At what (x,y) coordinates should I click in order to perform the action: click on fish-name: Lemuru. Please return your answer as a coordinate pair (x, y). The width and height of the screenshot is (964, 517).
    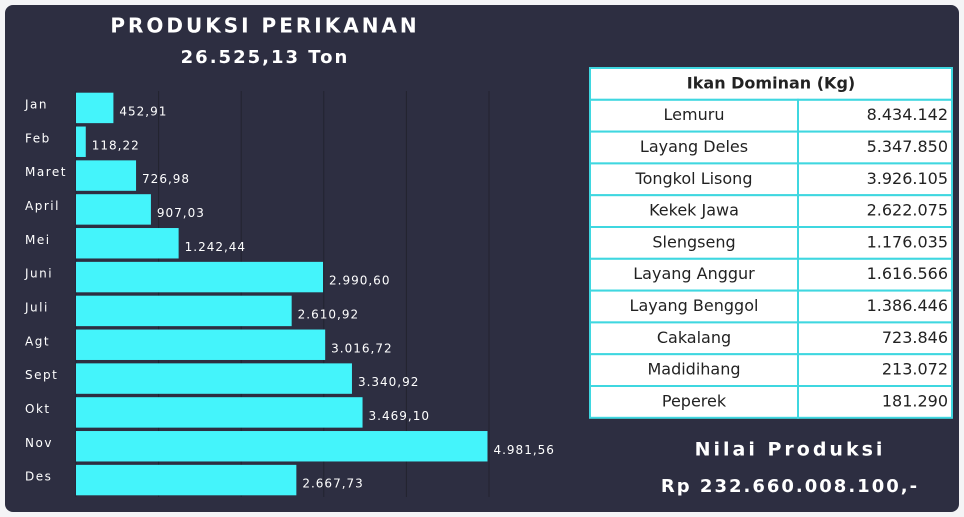
    Looking at the image, I should click on (694, 114).